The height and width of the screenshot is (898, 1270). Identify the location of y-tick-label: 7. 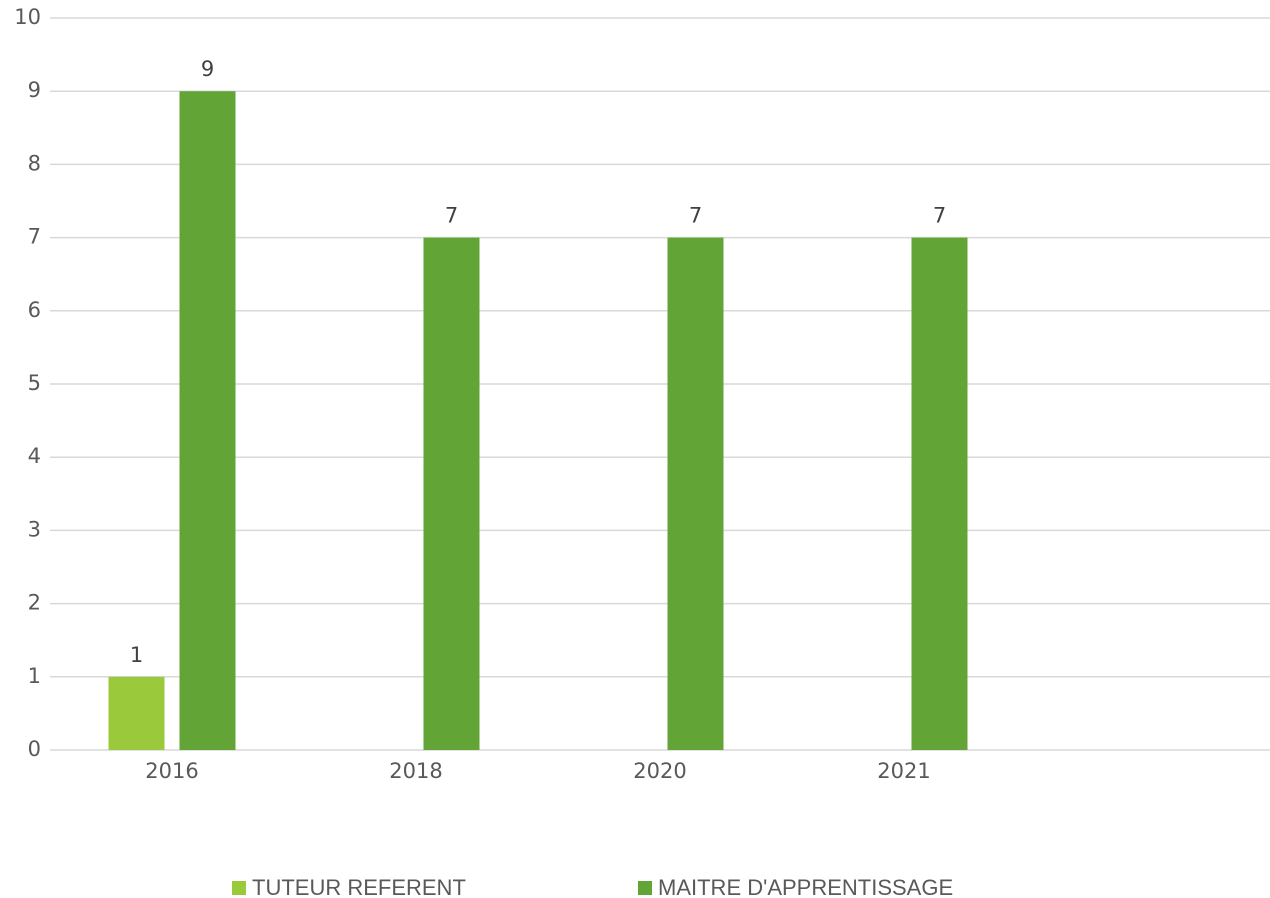
(34, 237).